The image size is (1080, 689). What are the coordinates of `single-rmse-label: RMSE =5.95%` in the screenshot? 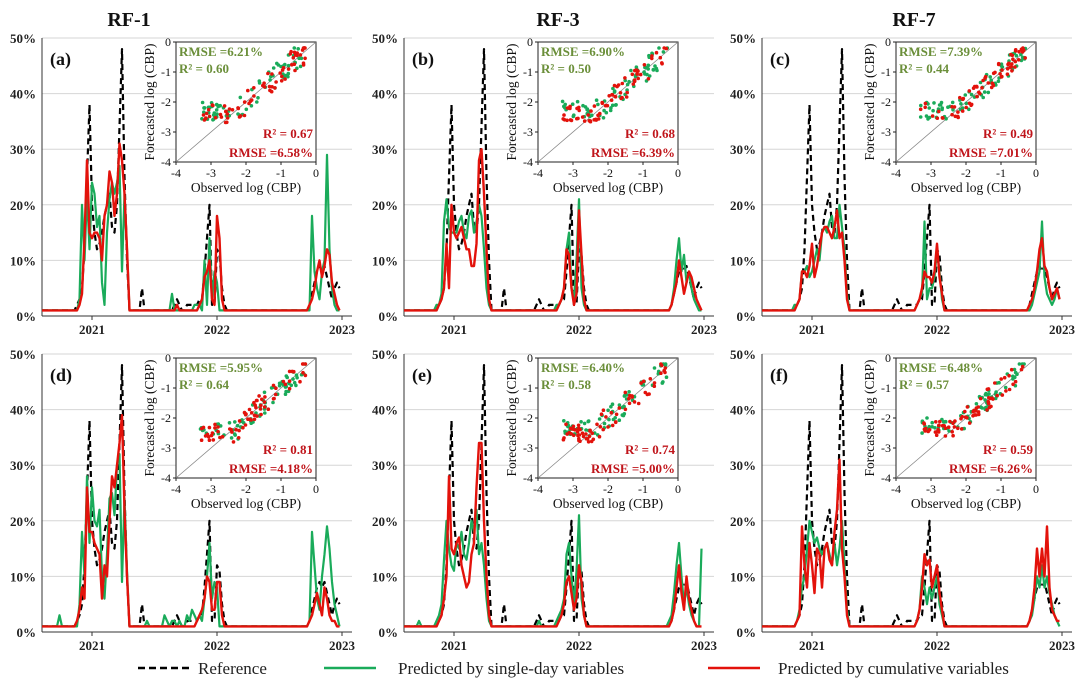 It's located at (221, 367).